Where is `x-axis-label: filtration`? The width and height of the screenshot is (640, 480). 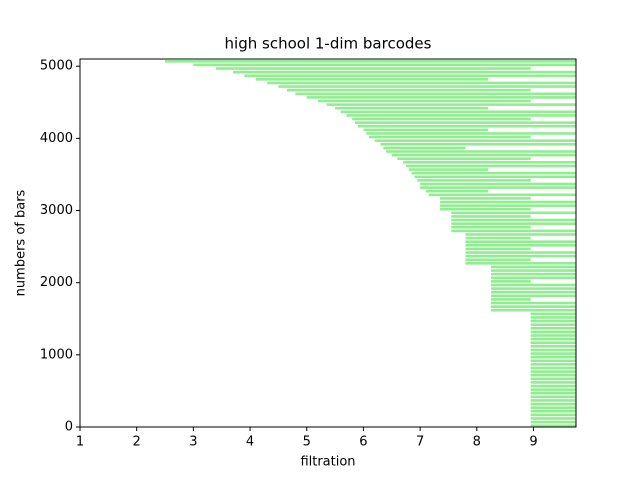
x-axis-label: filtration is located at coordinates (327, 462).